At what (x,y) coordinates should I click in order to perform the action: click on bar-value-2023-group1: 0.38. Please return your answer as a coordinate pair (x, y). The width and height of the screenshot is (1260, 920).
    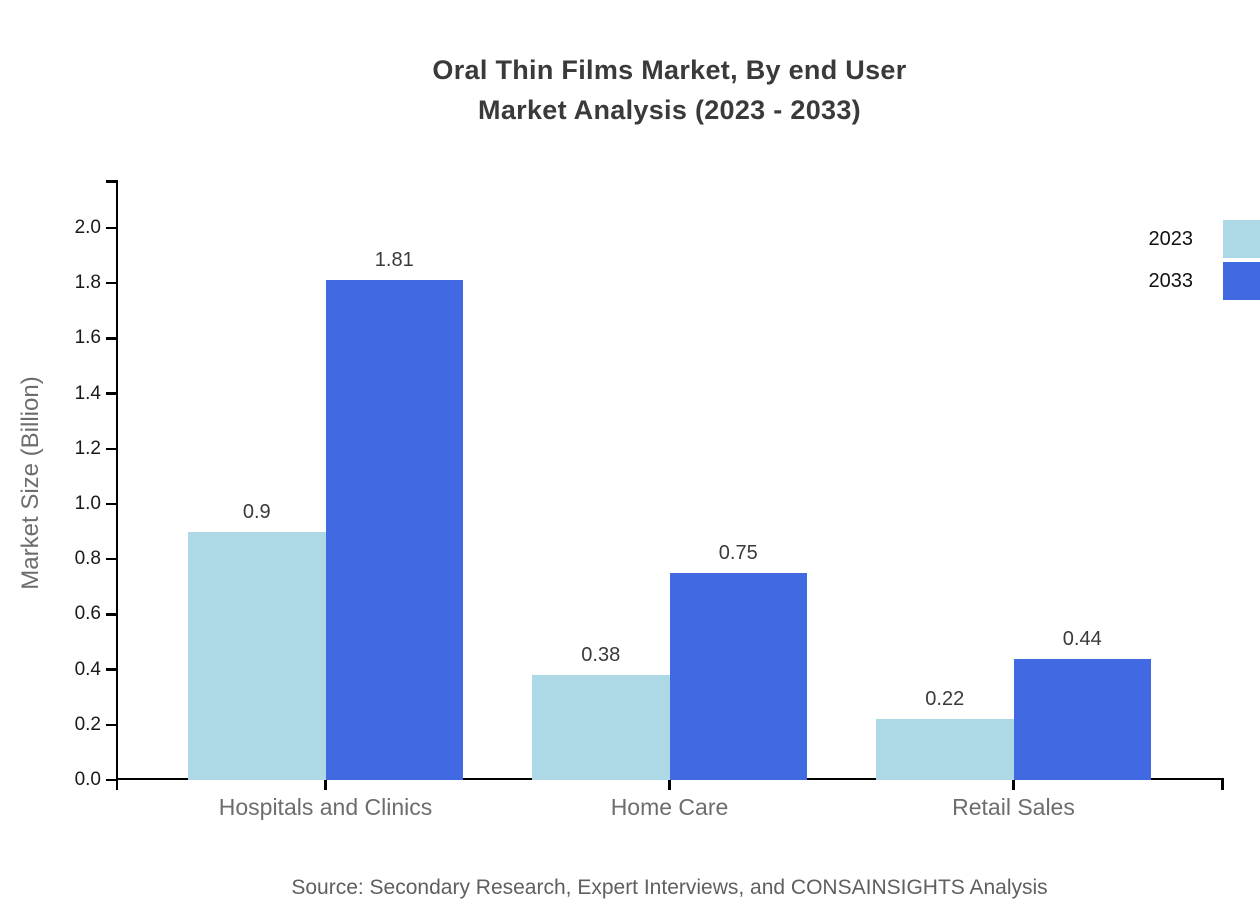
    Looking at the image, I should click on (601, 655).